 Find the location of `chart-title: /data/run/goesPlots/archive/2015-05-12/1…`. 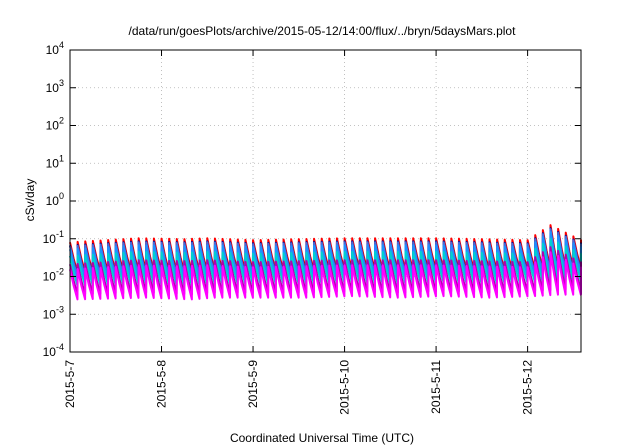

chart-title: /data/run/goesPlots/archive/2015-05-12/1… is located at coordinates (323, 31).